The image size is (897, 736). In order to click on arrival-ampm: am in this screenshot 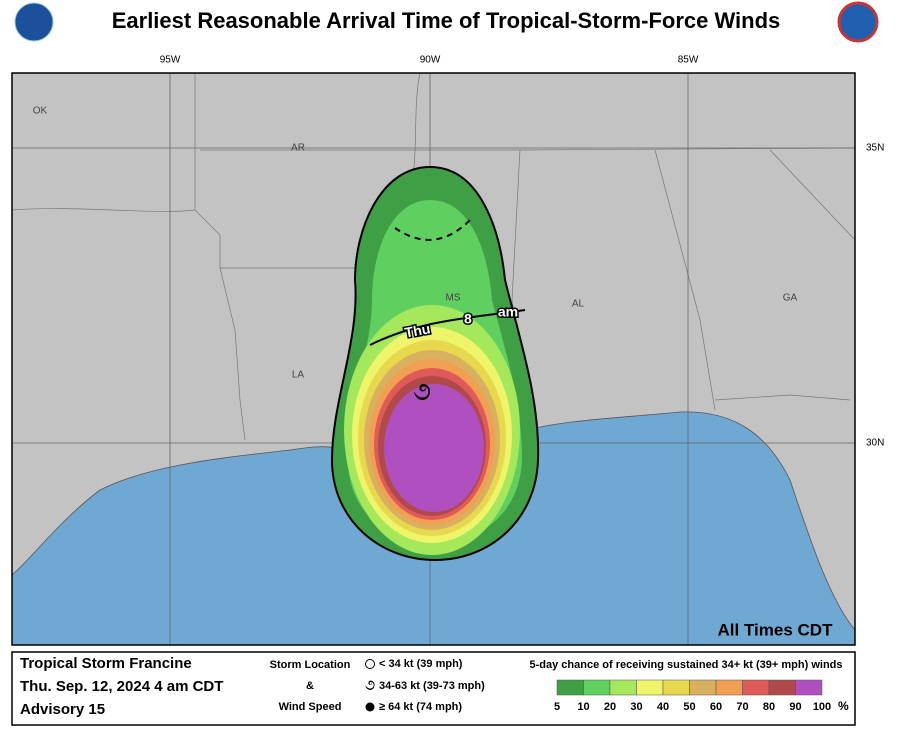, I will do `click(508, 312)`.